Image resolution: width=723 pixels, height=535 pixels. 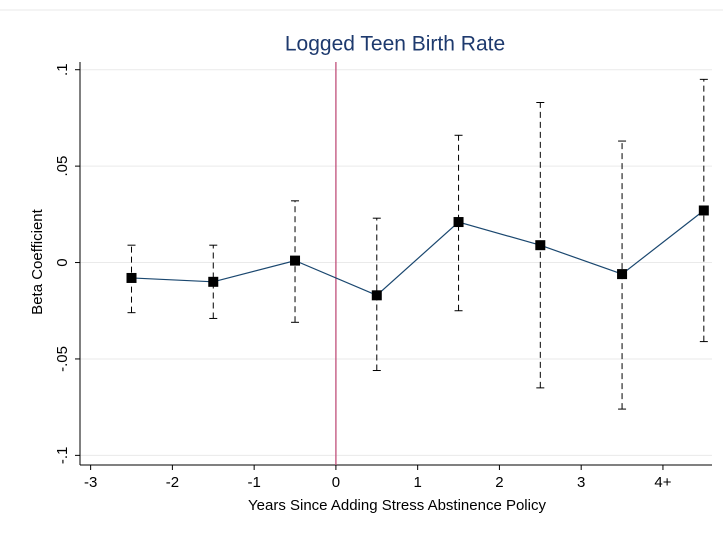 I want to click on x-tick-label: -3, so click(x=90, y=482).